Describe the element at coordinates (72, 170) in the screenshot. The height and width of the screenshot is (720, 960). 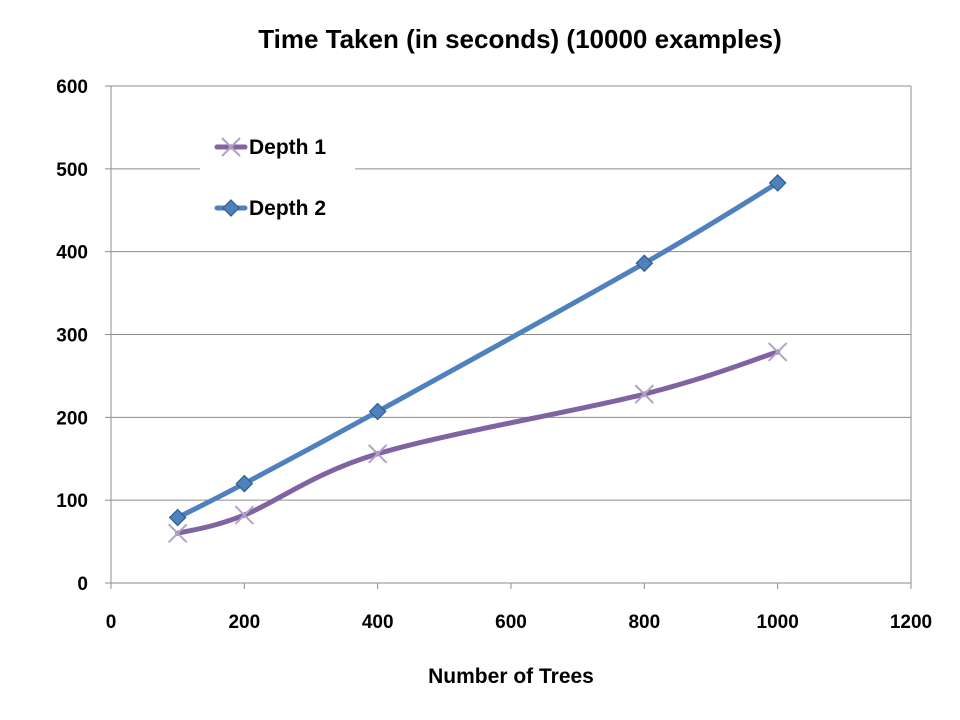
I see `y-tick-label-500: 500` at that location.